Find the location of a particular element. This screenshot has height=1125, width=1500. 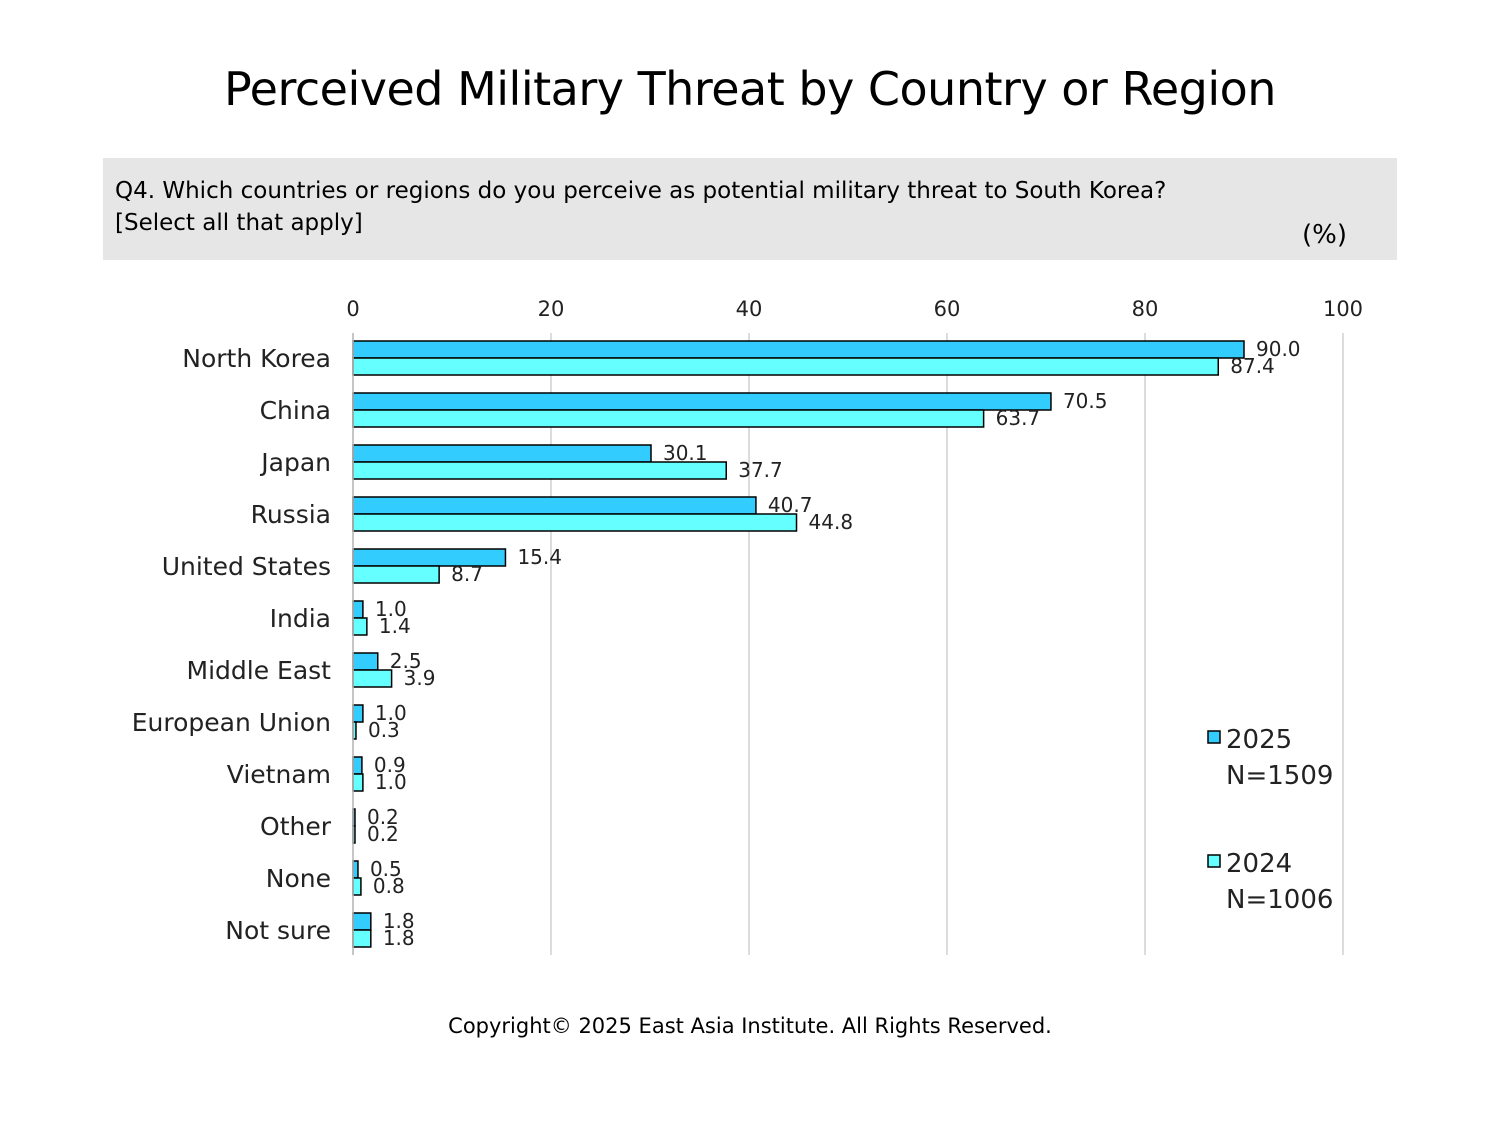

legend-sample: N=1006 is located at coordinates (1279, 900).